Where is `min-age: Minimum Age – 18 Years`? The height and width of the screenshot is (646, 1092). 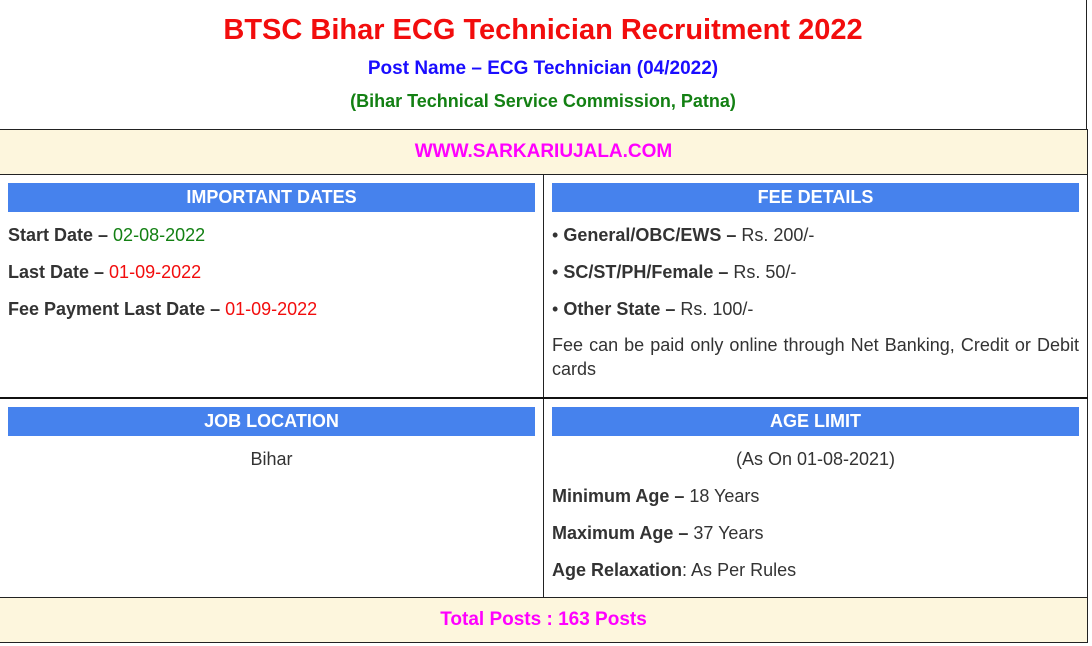 min-age: Minimum Age – 18 Years is located at coordinates (656, 496).